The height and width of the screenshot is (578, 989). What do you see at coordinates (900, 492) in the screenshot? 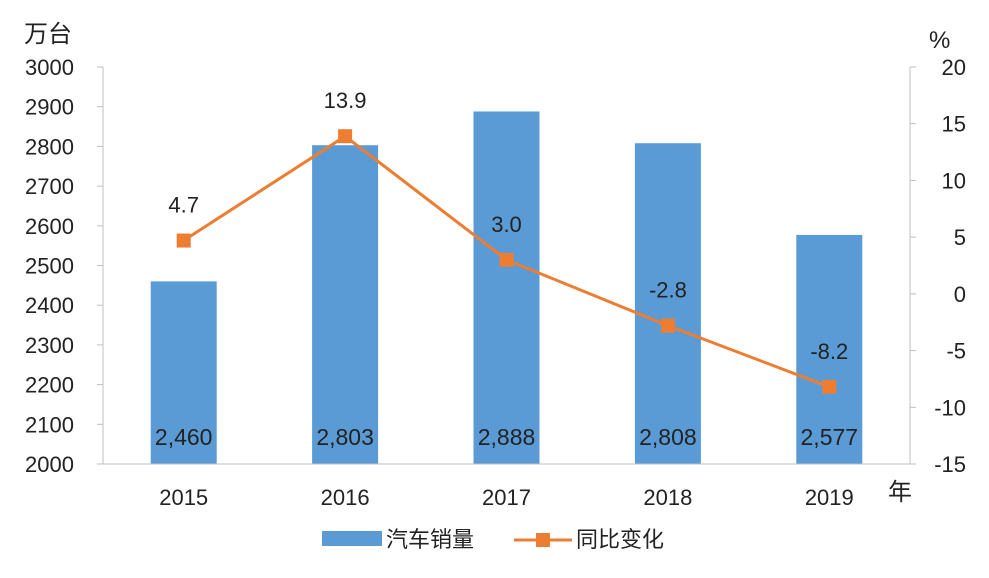
I see `x-axis-unit: 年` at bounding box center [900, 492].